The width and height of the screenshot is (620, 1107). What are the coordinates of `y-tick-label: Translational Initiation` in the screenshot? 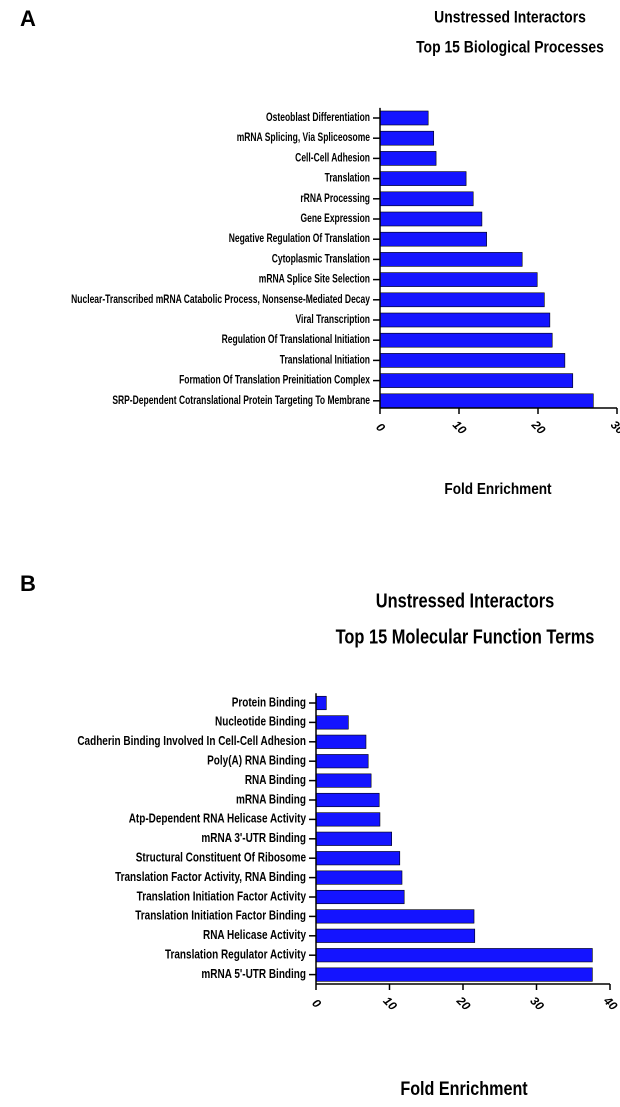 It's located at (325, 360).